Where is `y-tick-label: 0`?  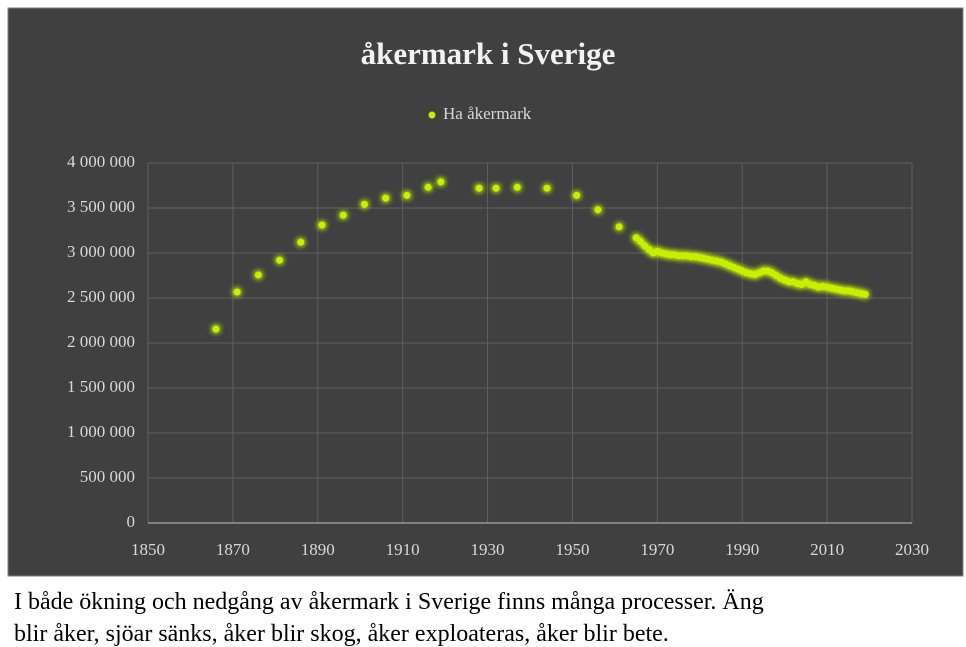 y-tick-label: 0 is located at coordinates (131, 521).